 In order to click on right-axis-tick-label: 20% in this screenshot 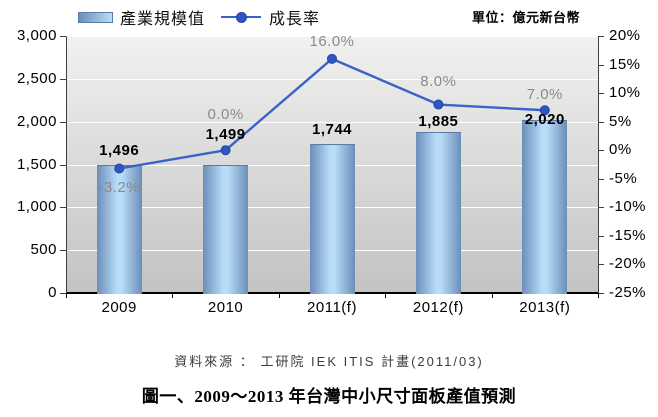, I will do `click(625, 35)`.